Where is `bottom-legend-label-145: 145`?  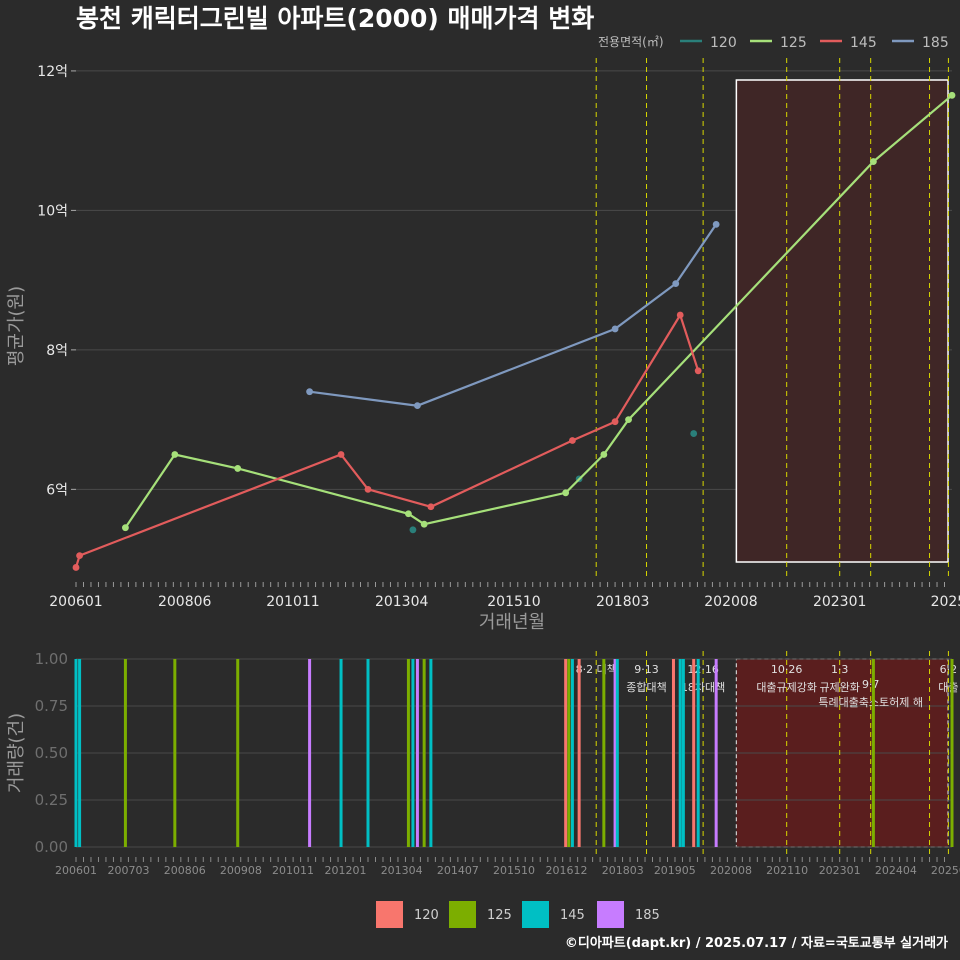 bottom-legend-label-145: 145 is located at coordinates (572, 915).